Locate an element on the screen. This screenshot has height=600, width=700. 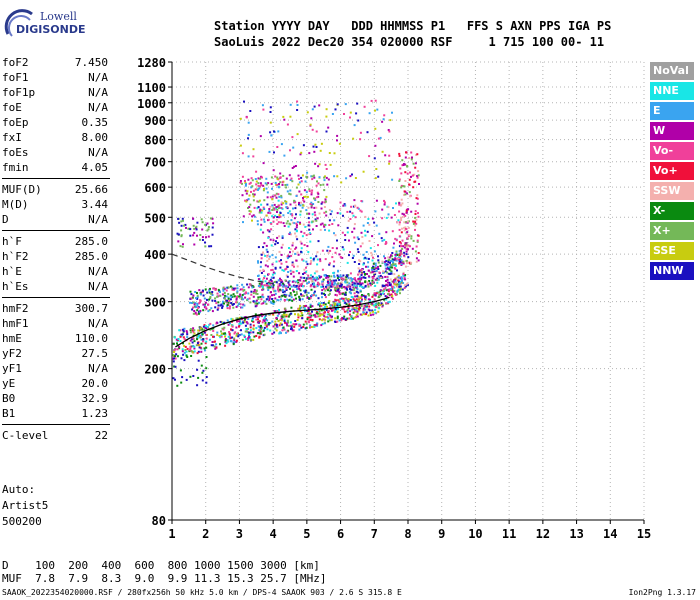
param-name: fxI is located at coordinates (12, 137).